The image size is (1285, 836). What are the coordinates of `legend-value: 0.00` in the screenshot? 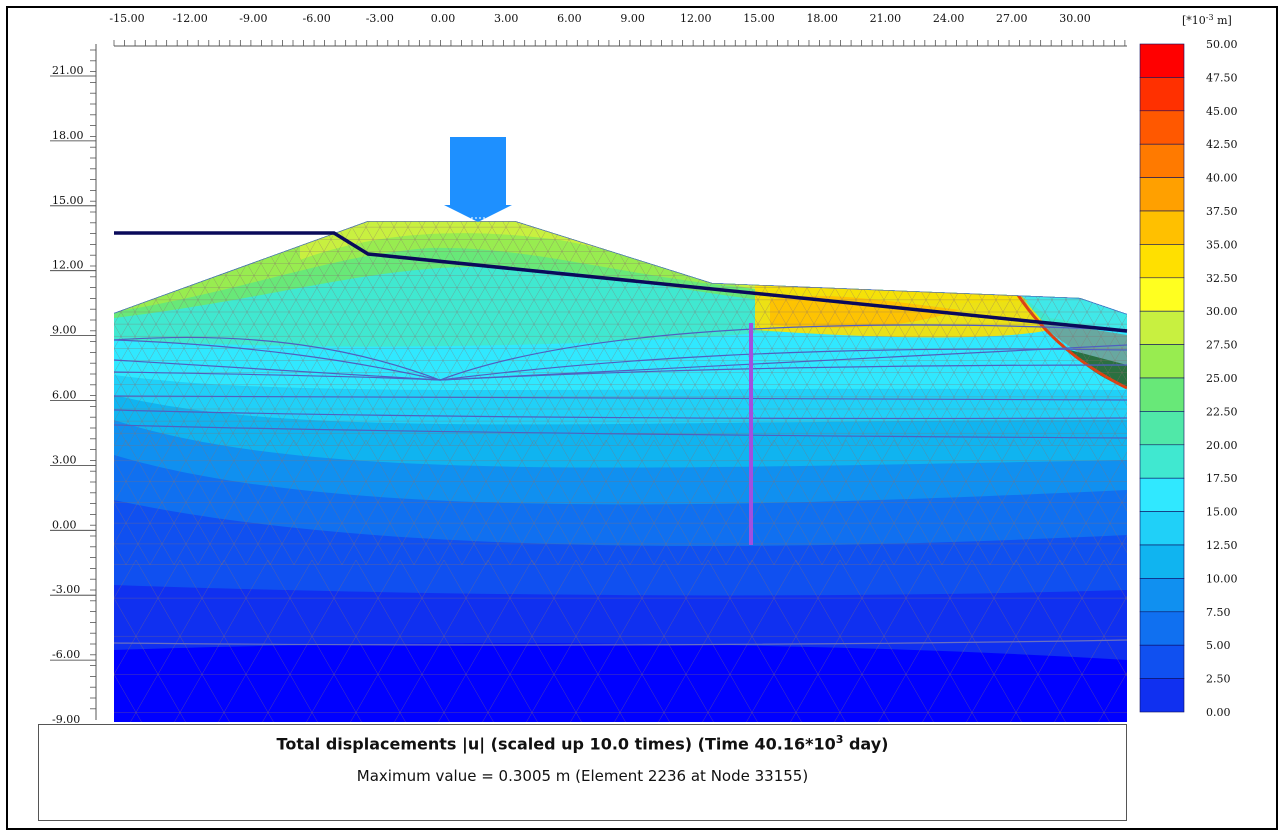 It's located at (1218, 712).